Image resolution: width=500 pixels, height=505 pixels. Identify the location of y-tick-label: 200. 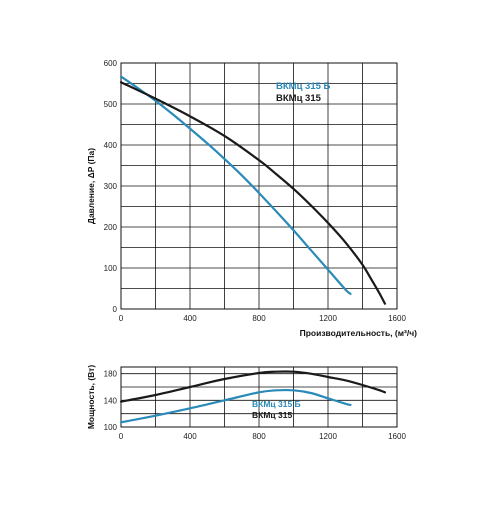
(111, 227).